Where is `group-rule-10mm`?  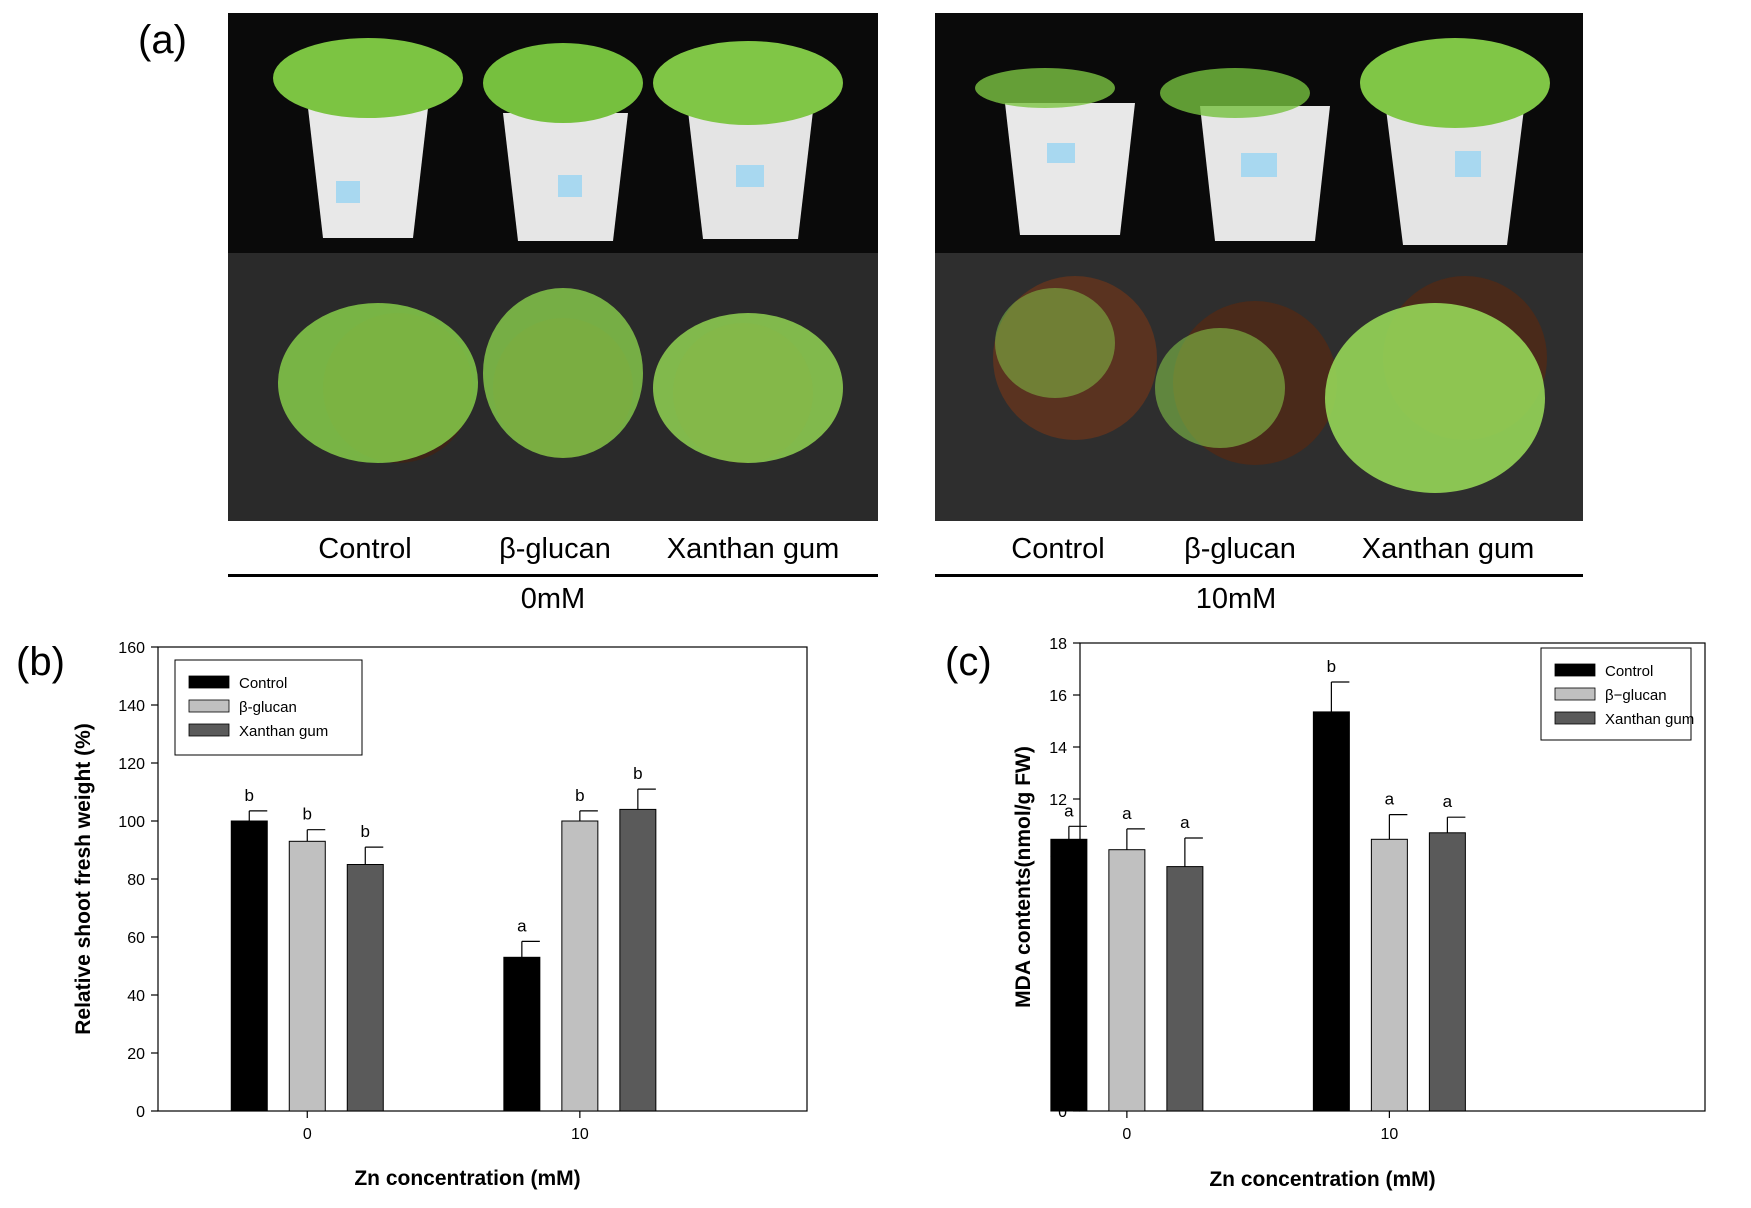 group-rule-10mm is located at coordinates (1259, 575).